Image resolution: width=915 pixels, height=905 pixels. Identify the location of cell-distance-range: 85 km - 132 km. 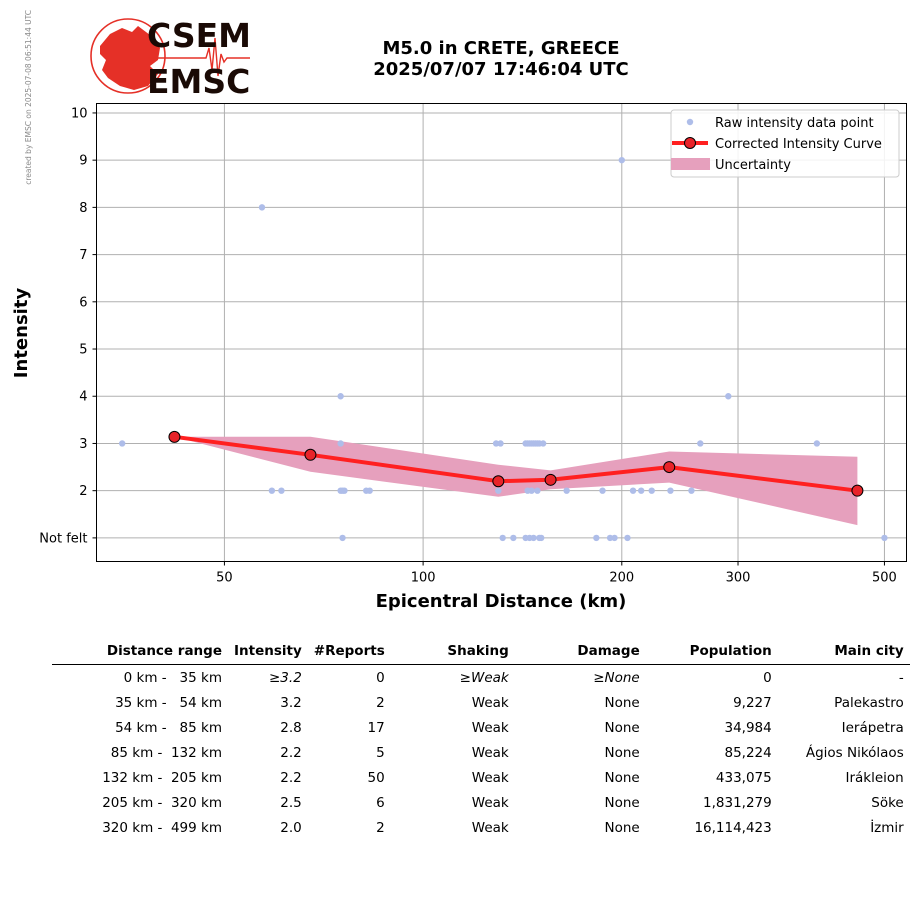
(166, 752).